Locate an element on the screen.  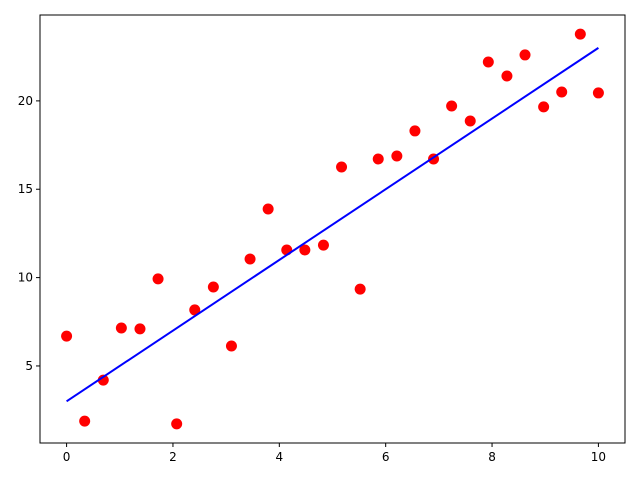
y-tick-label: 10 is located at coordinates (25, 278).